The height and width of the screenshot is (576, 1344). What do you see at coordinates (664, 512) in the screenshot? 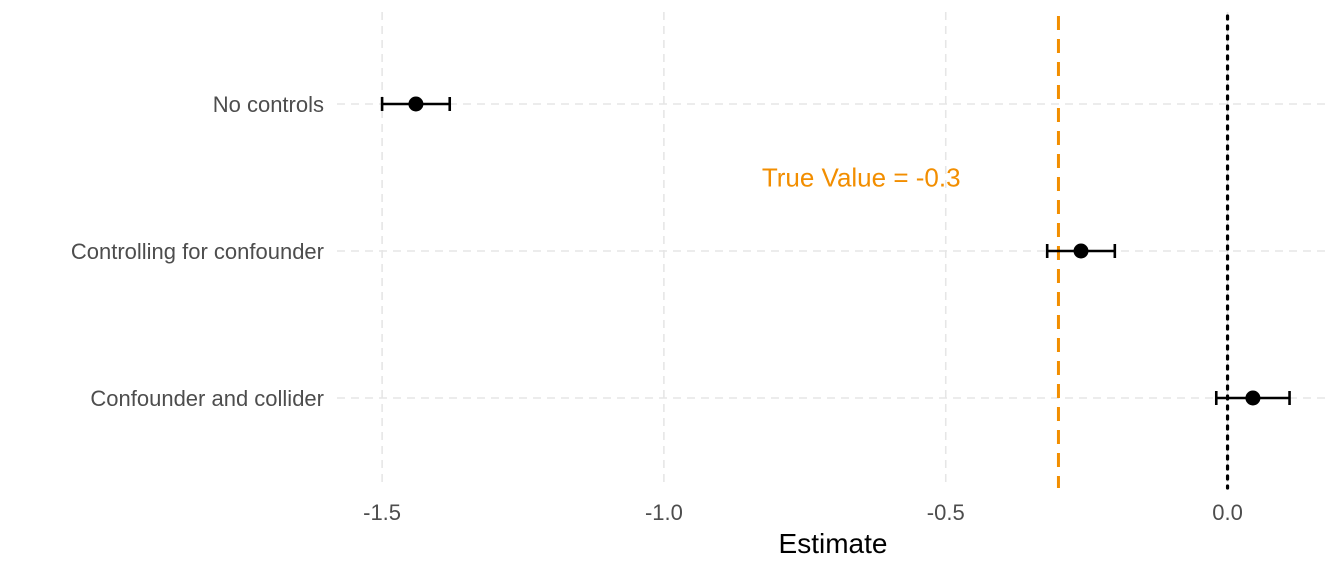
I see `x-tick-label: -1.0` at bounding box center [664, 512].